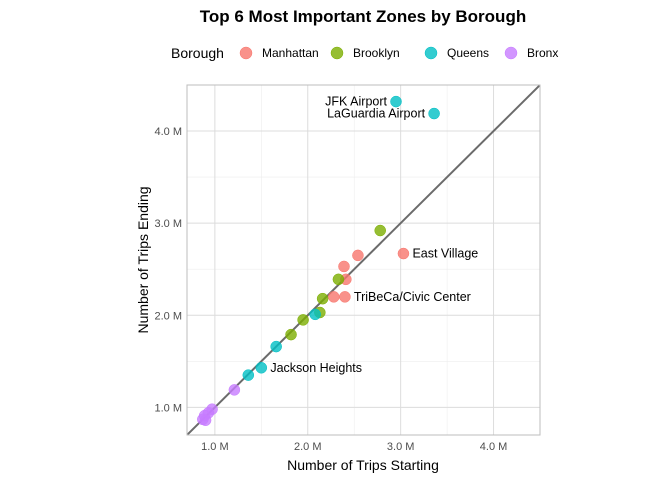 The width and height of the screenshot is (672, 480). I want to click on point-annotation: JFK Airport, so click(356, 102).